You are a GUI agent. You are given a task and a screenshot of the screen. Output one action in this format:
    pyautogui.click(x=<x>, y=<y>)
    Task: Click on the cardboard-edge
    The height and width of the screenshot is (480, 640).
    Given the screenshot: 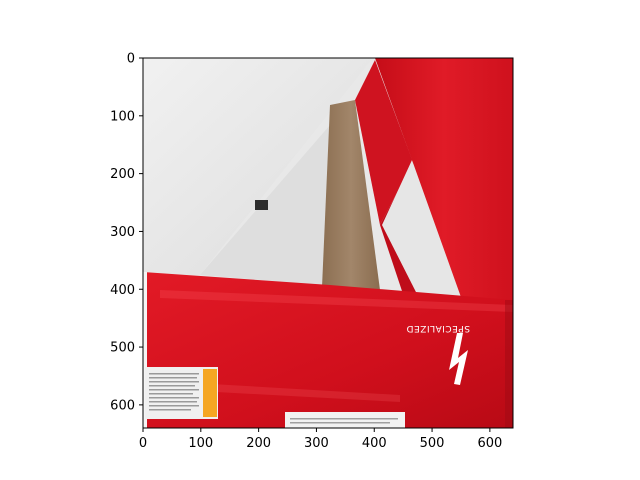 What is the action you would take?
    pyautogui.click(x=351, y=195)
    